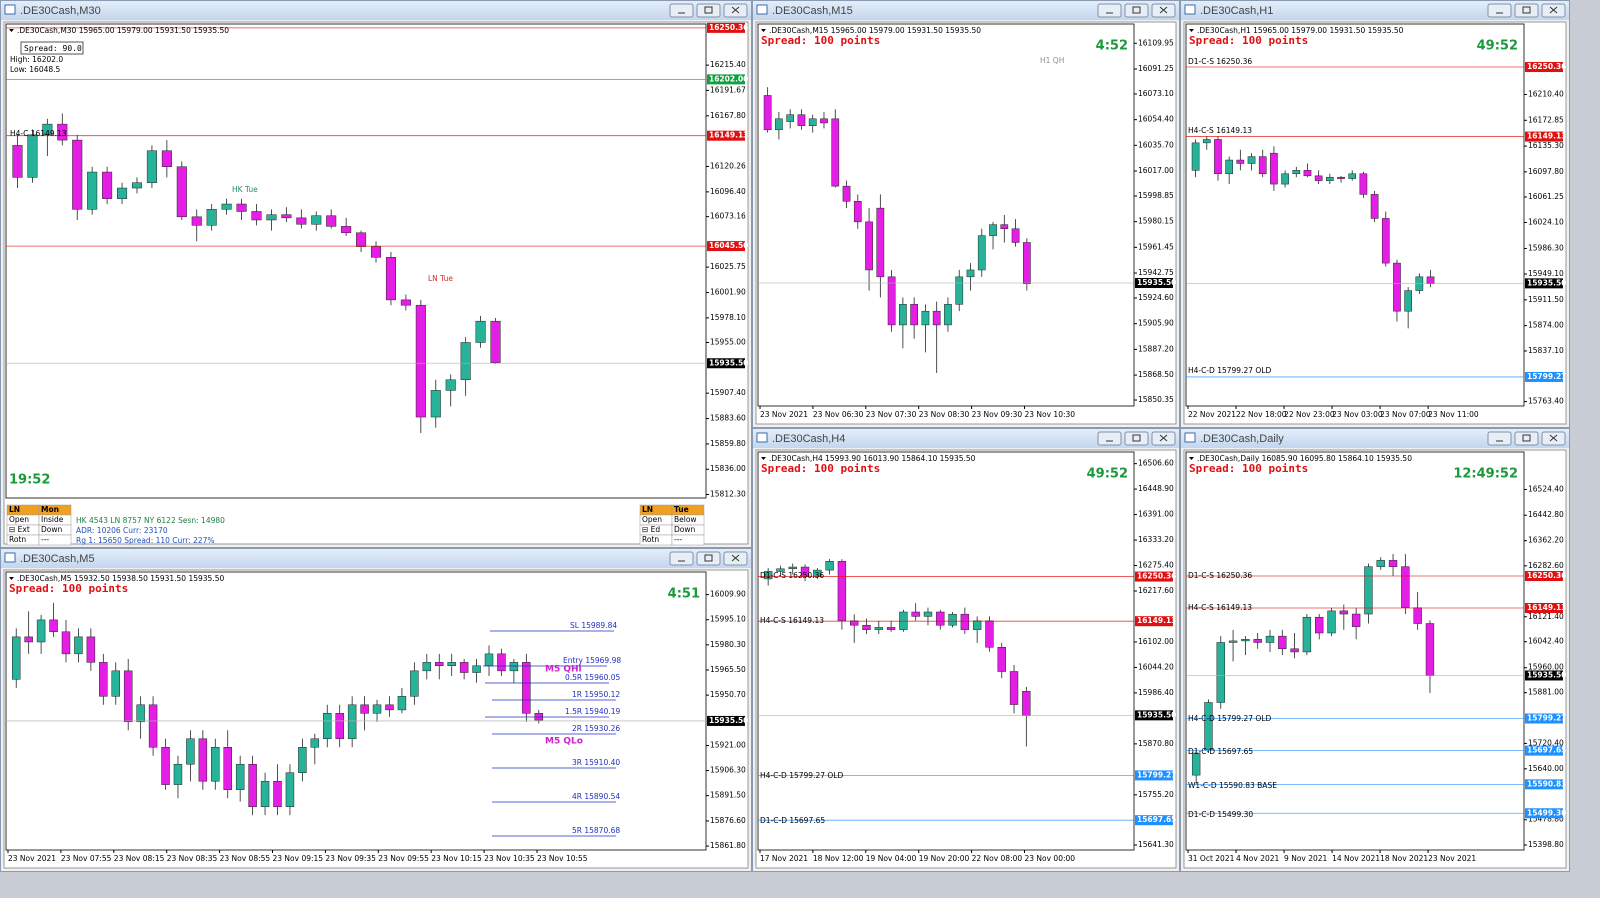 Image resolution: width=1600 pixels, height=898 pixels. I want to click on y-tick-label: 15874.00, so click(1546, 325).